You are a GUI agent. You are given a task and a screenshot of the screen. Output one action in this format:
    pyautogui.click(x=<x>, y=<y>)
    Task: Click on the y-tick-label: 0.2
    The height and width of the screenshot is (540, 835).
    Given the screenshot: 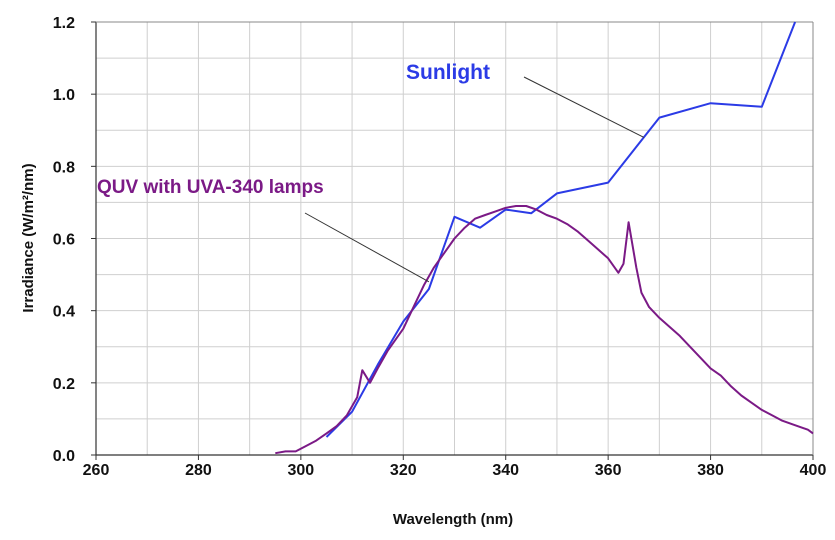 What is the action you would take?
    pyautogui.click(x=64, y=384)
    